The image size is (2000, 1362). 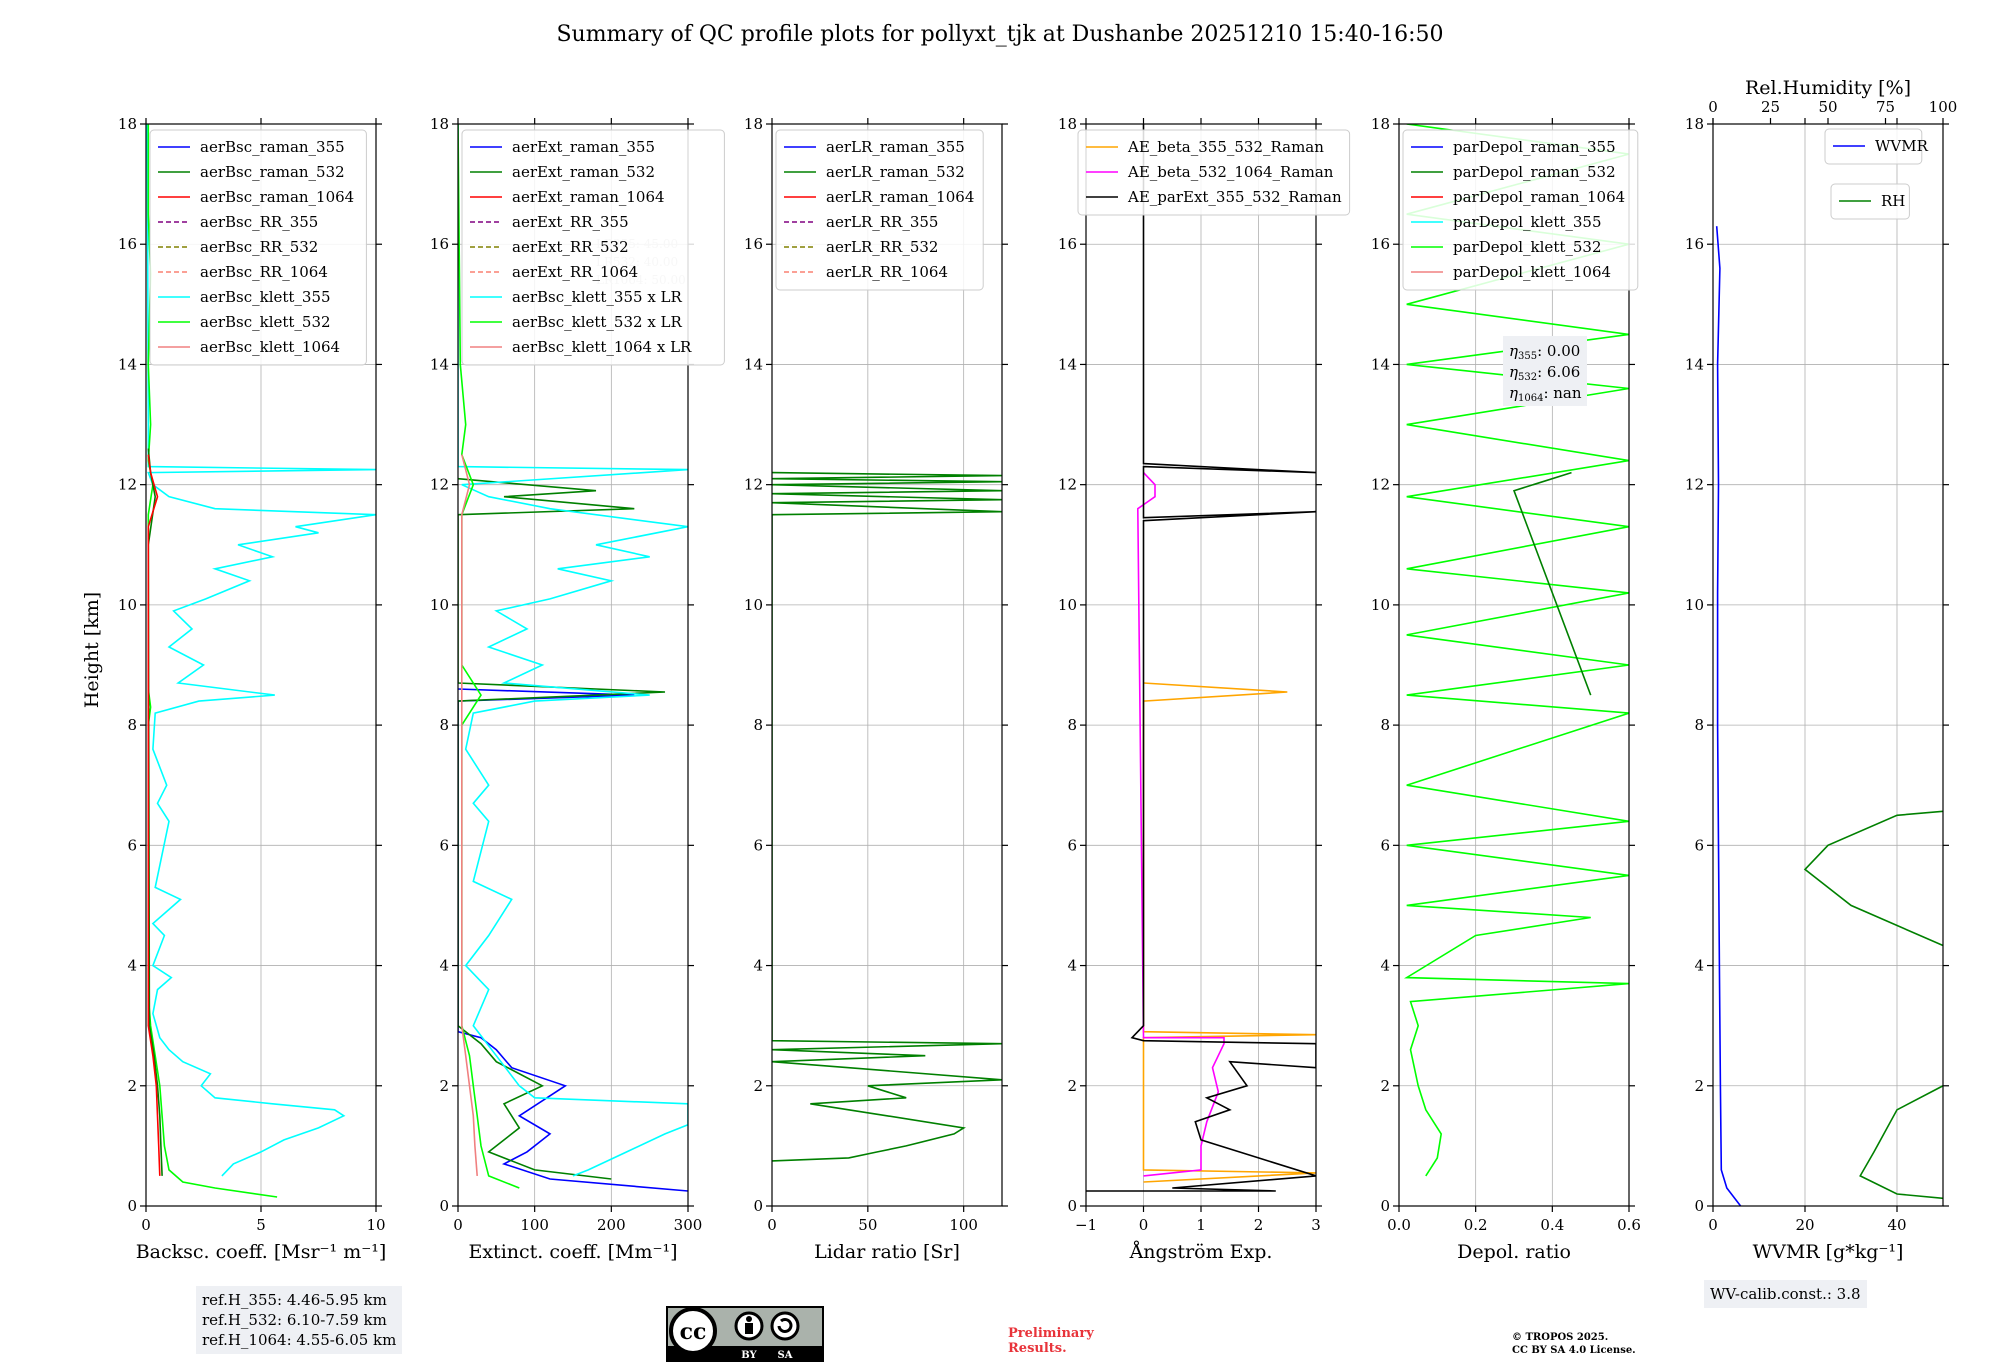 I want to click on xlabel-ext: Extinct. coeff. [Mm⁻¹], so click(x=572, y=1252).